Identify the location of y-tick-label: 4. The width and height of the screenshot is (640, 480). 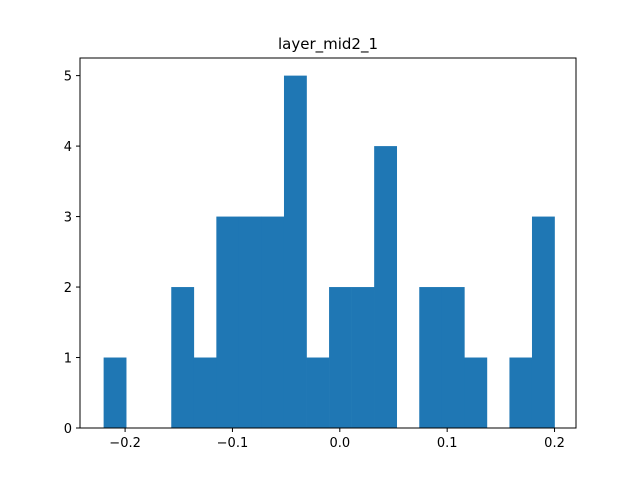
(68, 147).